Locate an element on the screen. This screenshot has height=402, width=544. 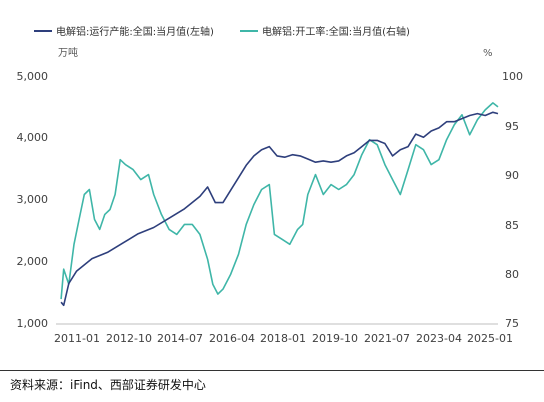
left-y-tick: 5,000 is located at coordinates (33, 76).